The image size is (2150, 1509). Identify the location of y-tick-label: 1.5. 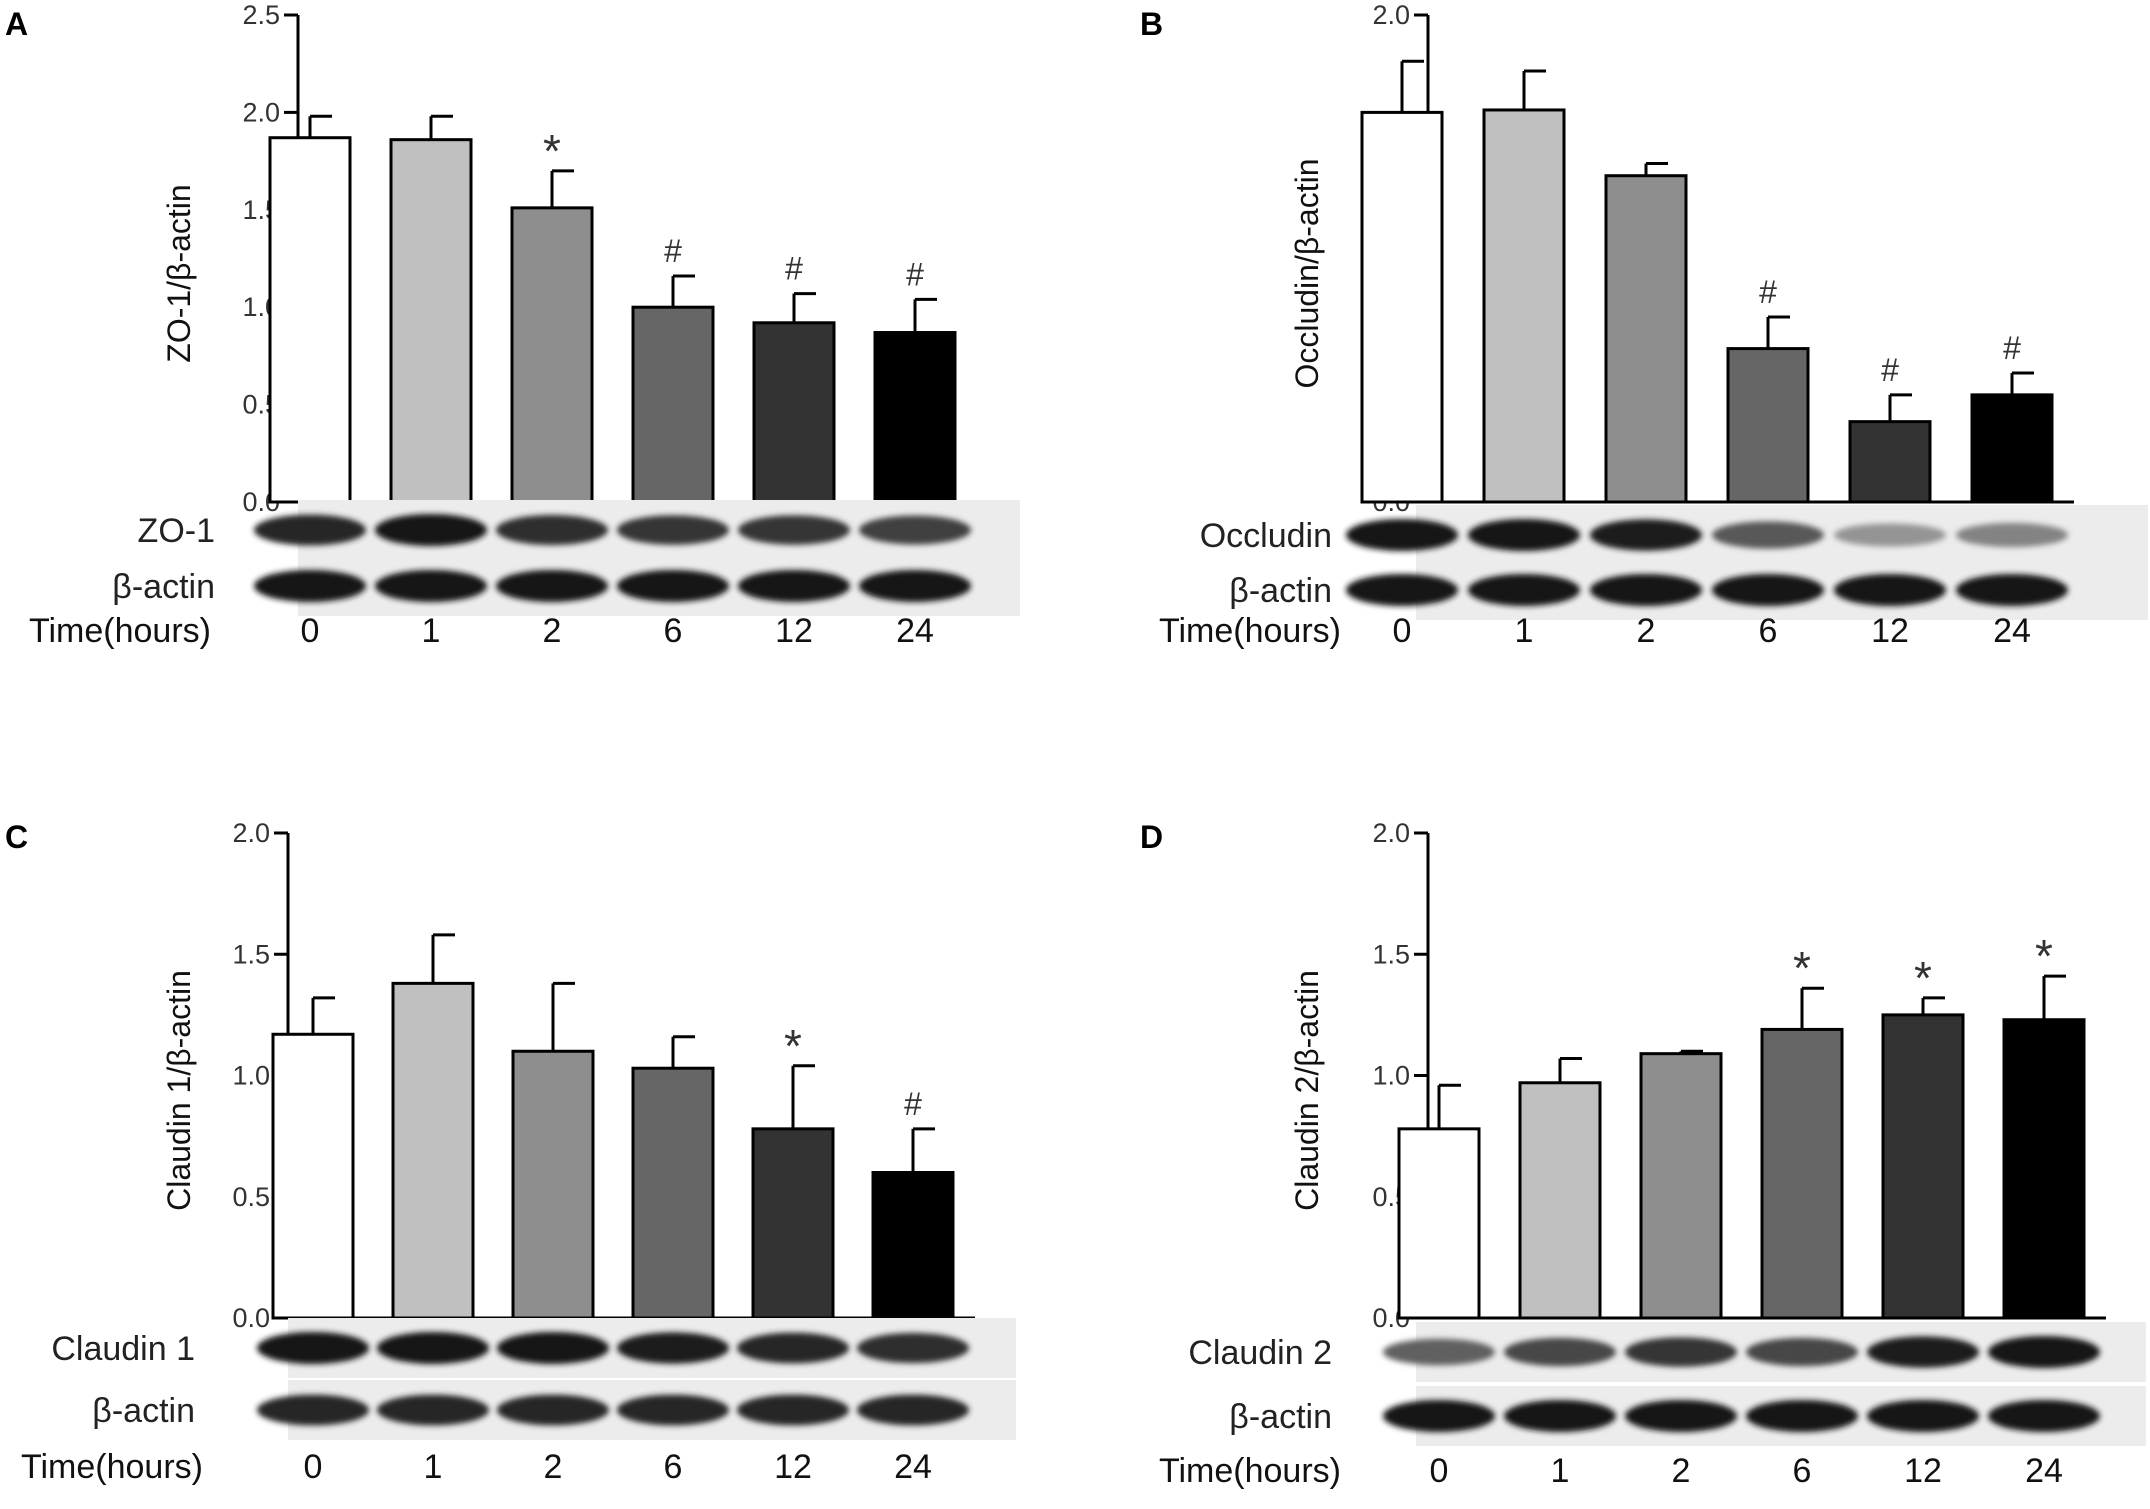
(251, 954).